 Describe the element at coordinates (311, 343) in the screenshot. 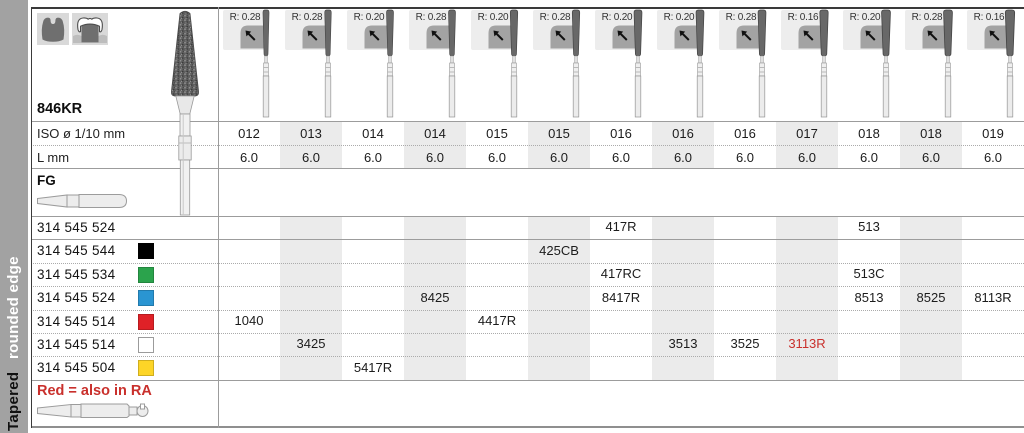

I see `product-code: 3425` at that location.